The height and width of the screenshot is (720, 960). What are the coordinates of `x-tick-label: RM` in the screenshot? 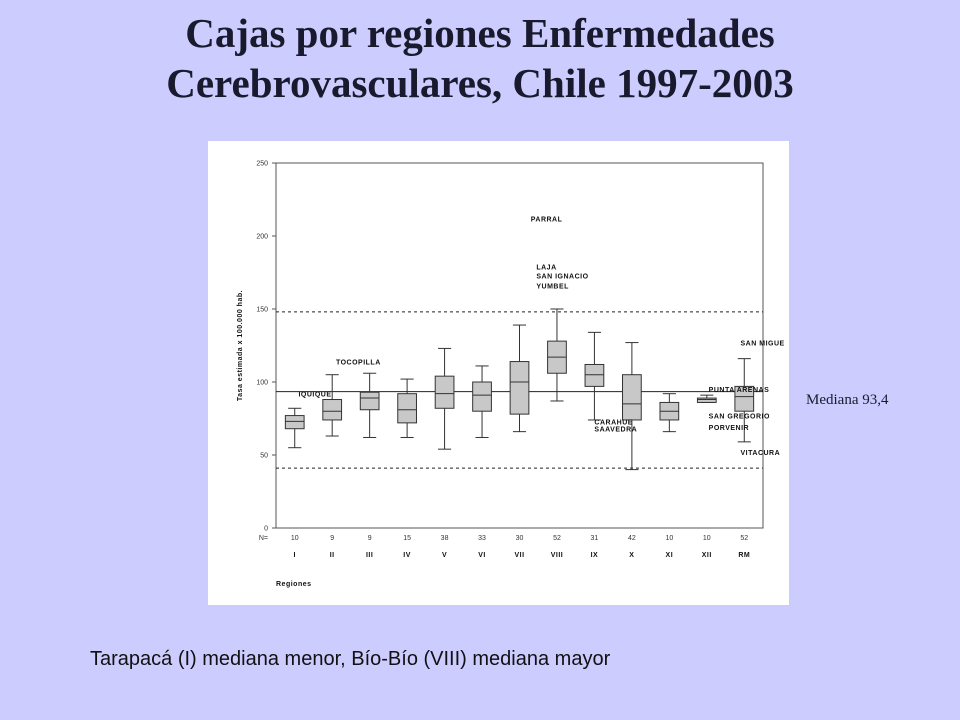 It's located at (744, 555).